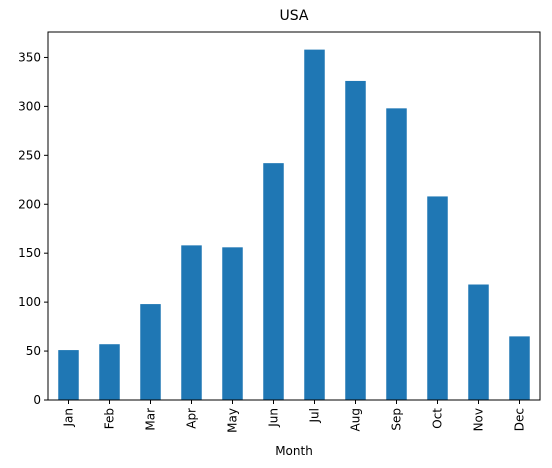 The width and height of the screenshot is (552, 468). Describe the element at coordinates (294, 416) in the screenshot. I see `x-axis: Jan Feb Mar Apr May Jun Jul Aug Sep Oct Nov Dec` at that location.